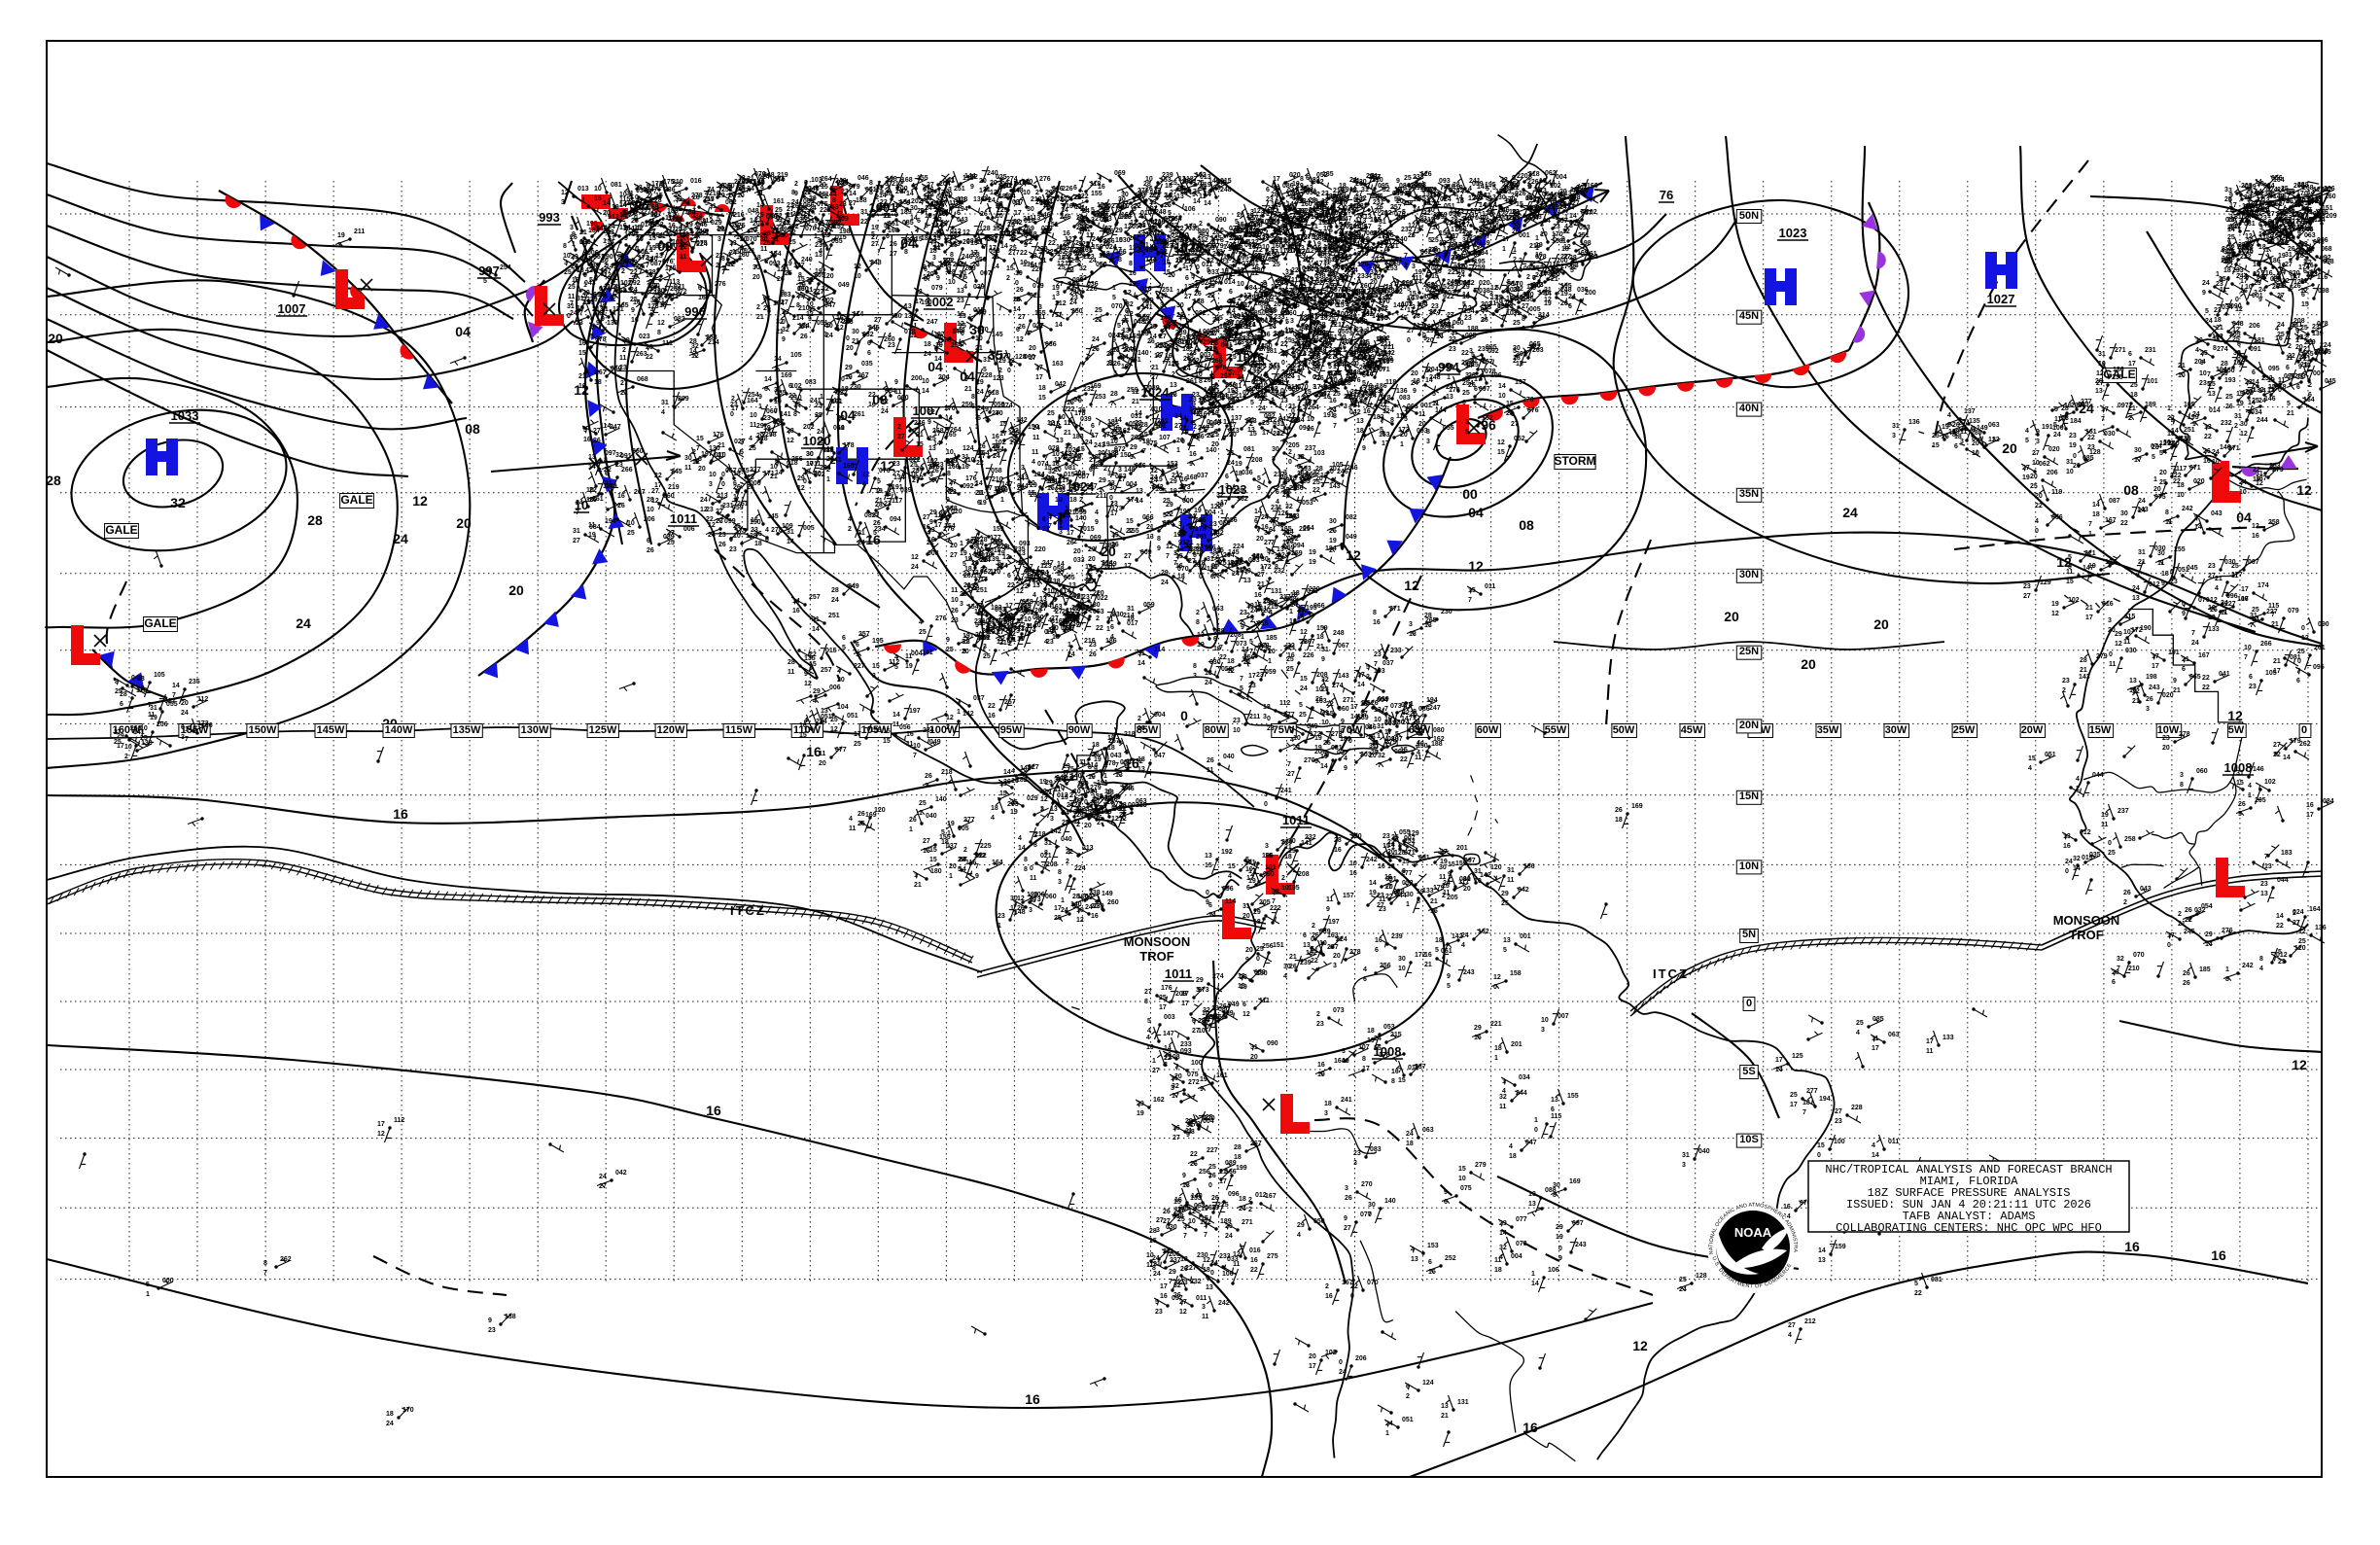  Describe the element at coordinates (1388, 664) in the screenshot. I see `svg-text: 037` at that location.